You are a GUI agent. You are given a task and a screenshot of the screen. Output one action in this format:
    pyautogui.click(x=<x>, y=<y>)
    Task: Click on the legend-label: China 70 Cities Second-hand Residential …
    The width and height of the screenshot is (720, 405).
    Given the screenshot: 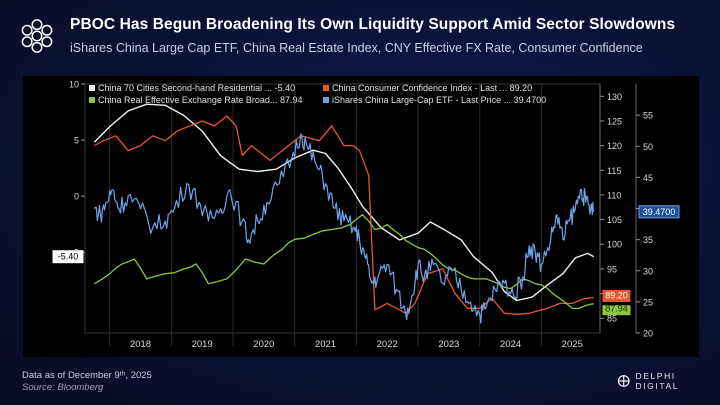 What is the action you would take?
    pyautogui.click(x=196, y=88)
    